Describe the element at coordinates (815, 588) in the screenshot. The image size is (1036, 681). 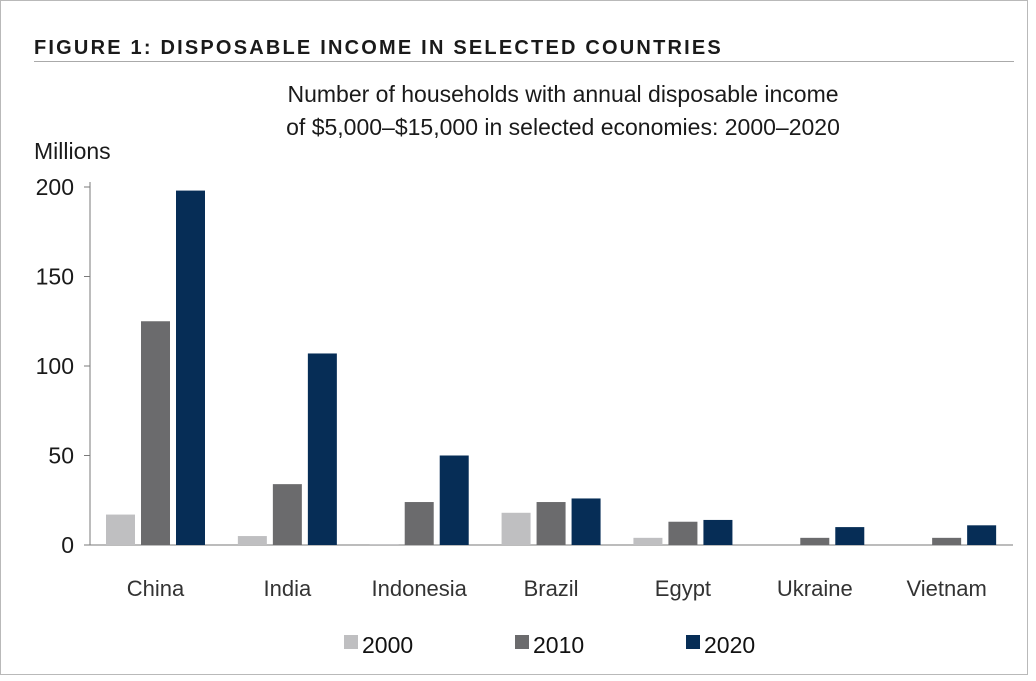
I see `x-tick-label: Ukraine` at that location.